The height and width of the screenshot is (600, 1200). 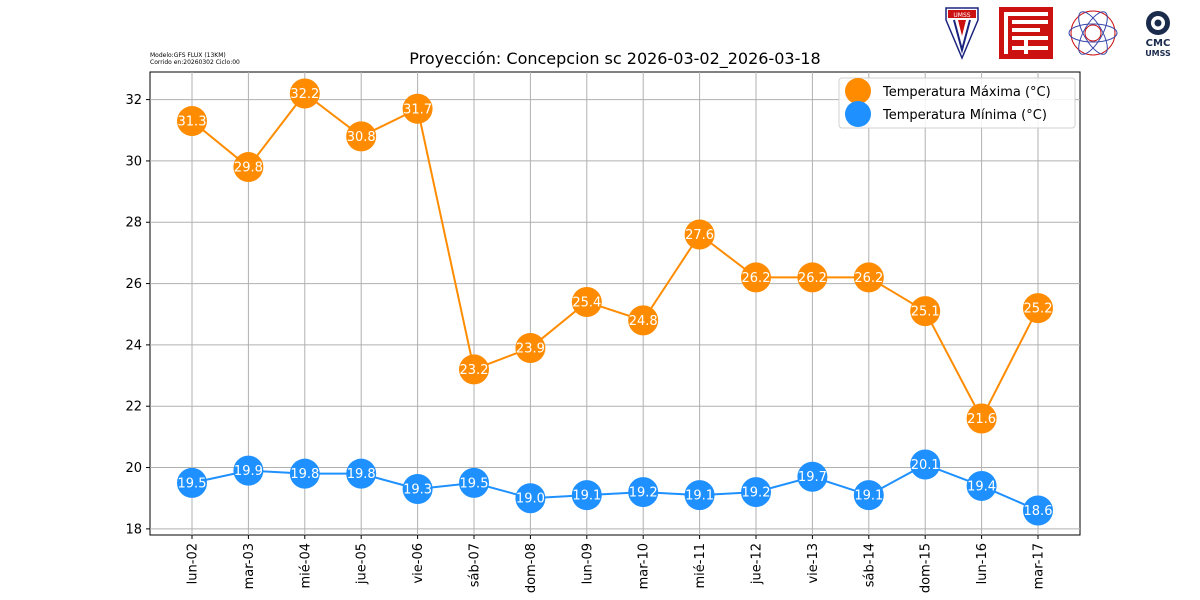 I want to click on x-tick-label: mar-03, so click(x=249, y=566).